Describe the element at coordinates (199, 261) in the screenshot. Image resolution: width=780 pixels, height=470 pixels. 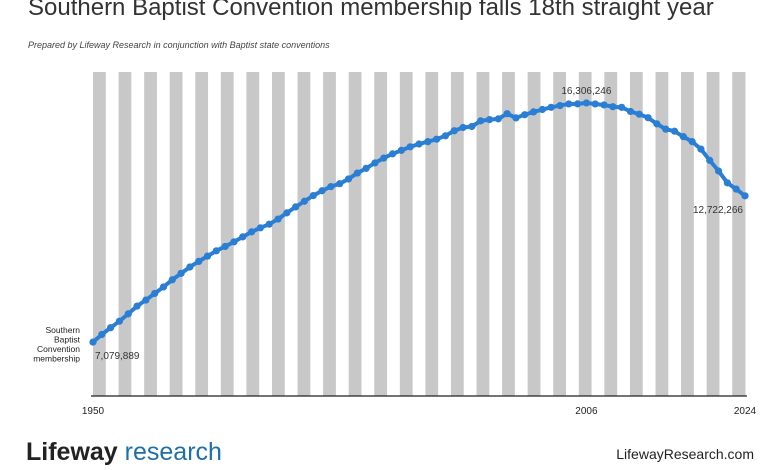
I see `data-point-1962` at that location.